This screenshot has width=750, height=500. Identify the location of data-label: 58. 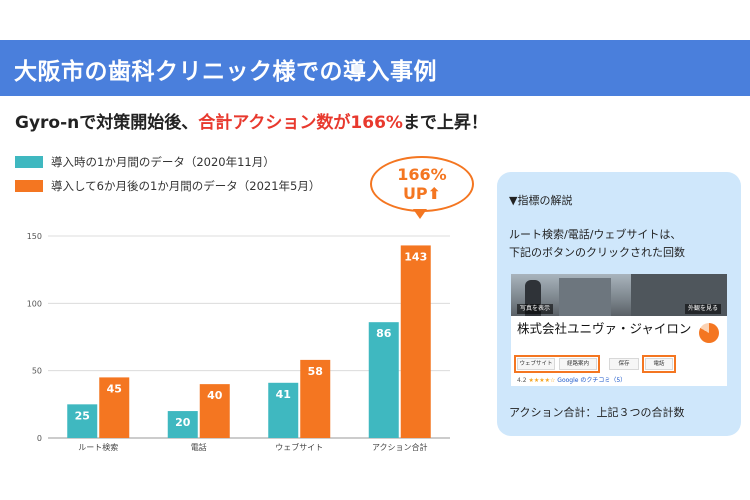
(315, 371).